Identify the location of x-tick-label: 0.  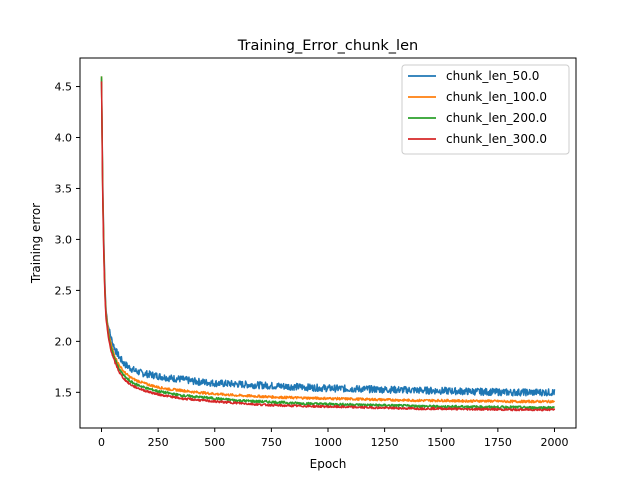
(101, 442).